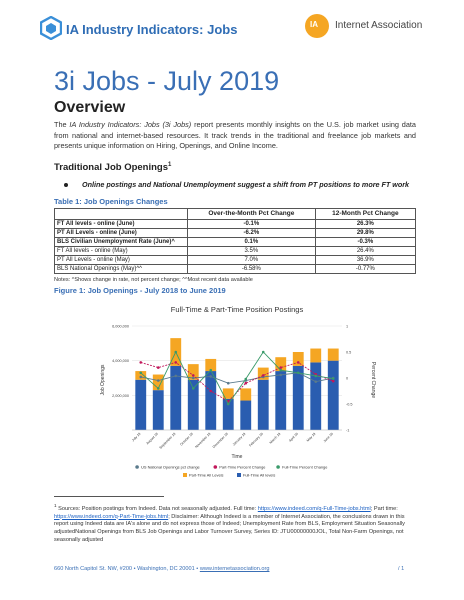  What do you see at coordinates (113, 168) in the screenshot?
I see `section-heading: Traditional Job Openings1` at bounding box center [113, 168].